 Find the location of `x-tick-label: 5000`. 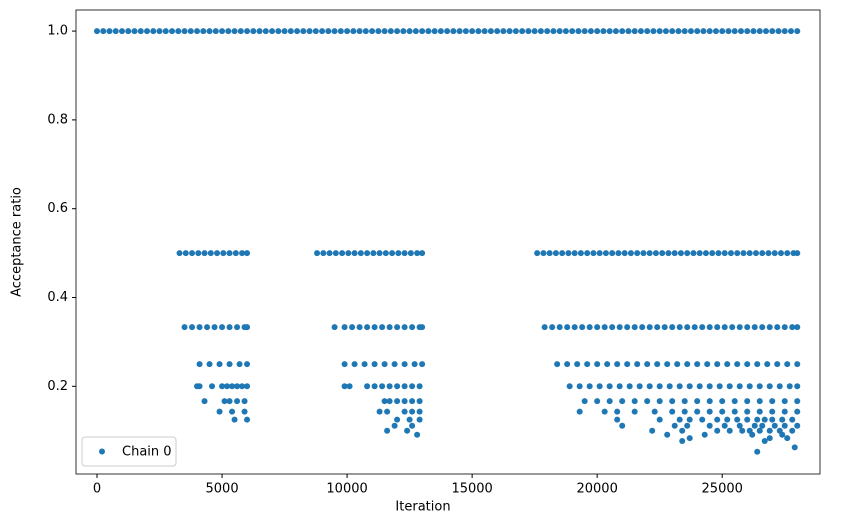

x-tick-label: 5000 is located at coordinates (222, 489).